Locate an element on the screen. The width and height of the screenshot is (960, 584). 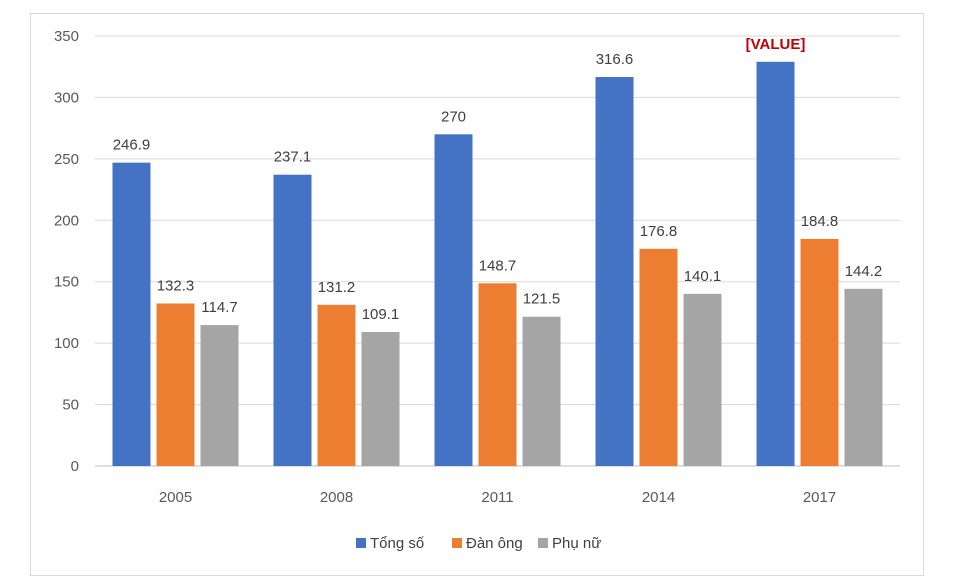
y-tick-label: 300 is located at coordinates (66, 97).